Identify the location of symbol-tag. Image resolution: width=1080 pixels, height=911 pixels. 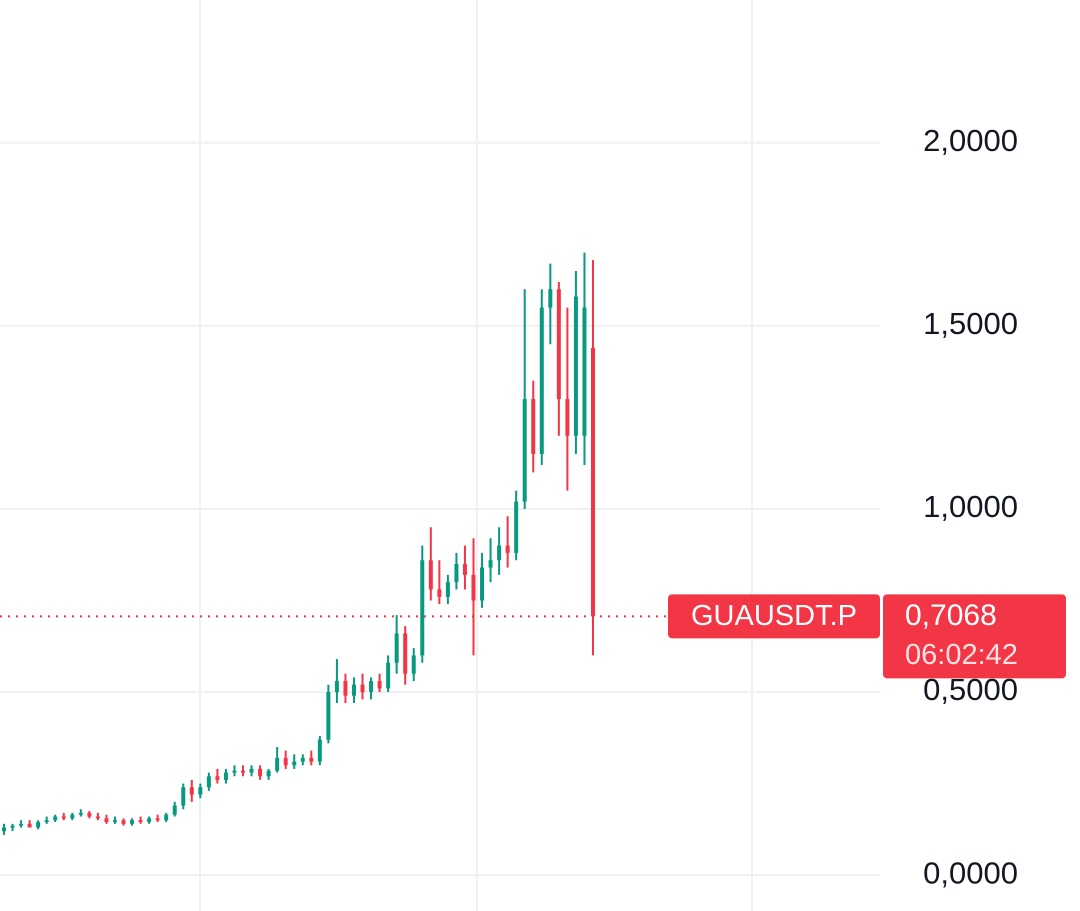
(774, 616).